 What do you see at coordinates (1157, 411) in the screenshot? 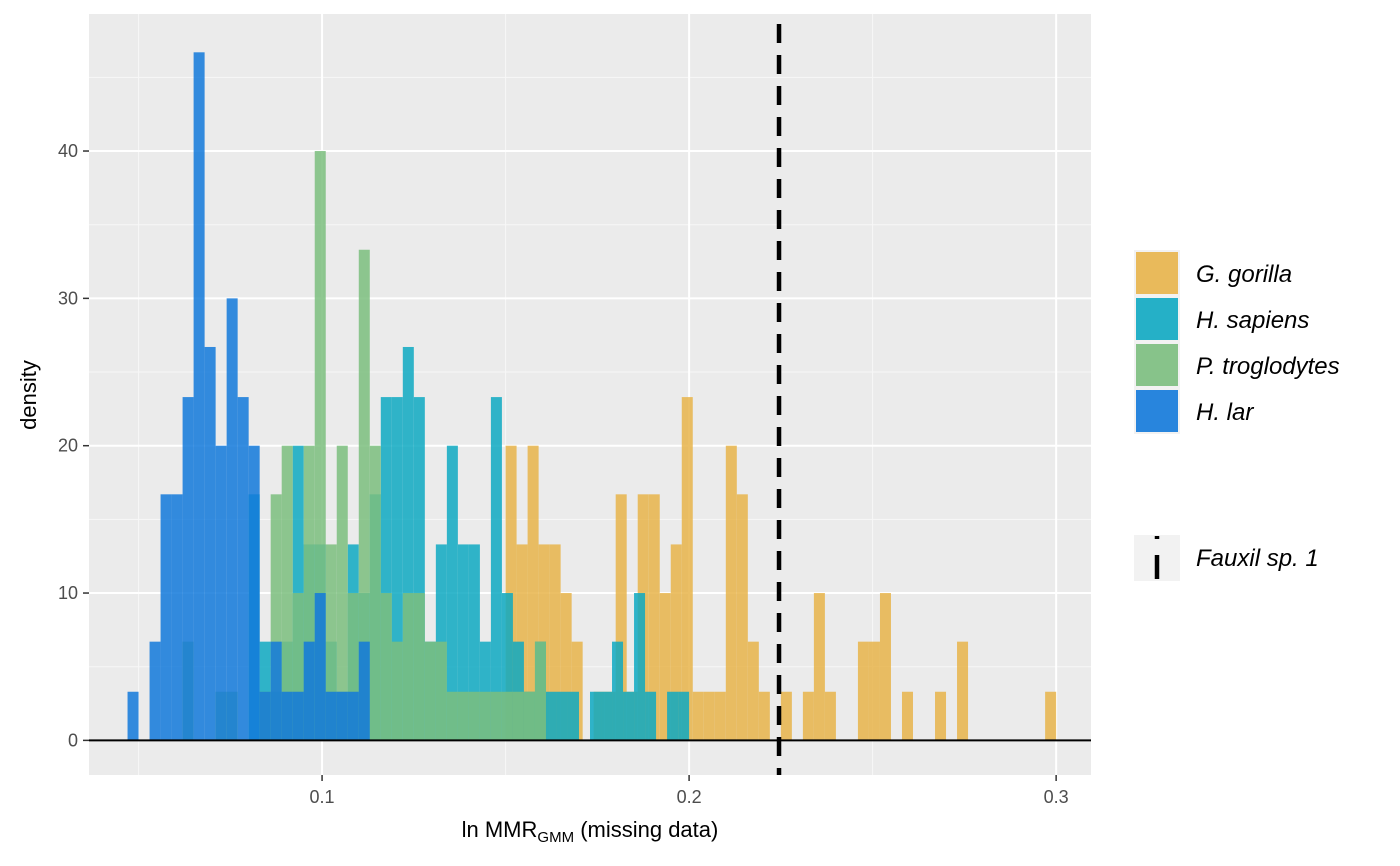
I see `legend-swatch-h-lar` at bounding box center [1157, 411].